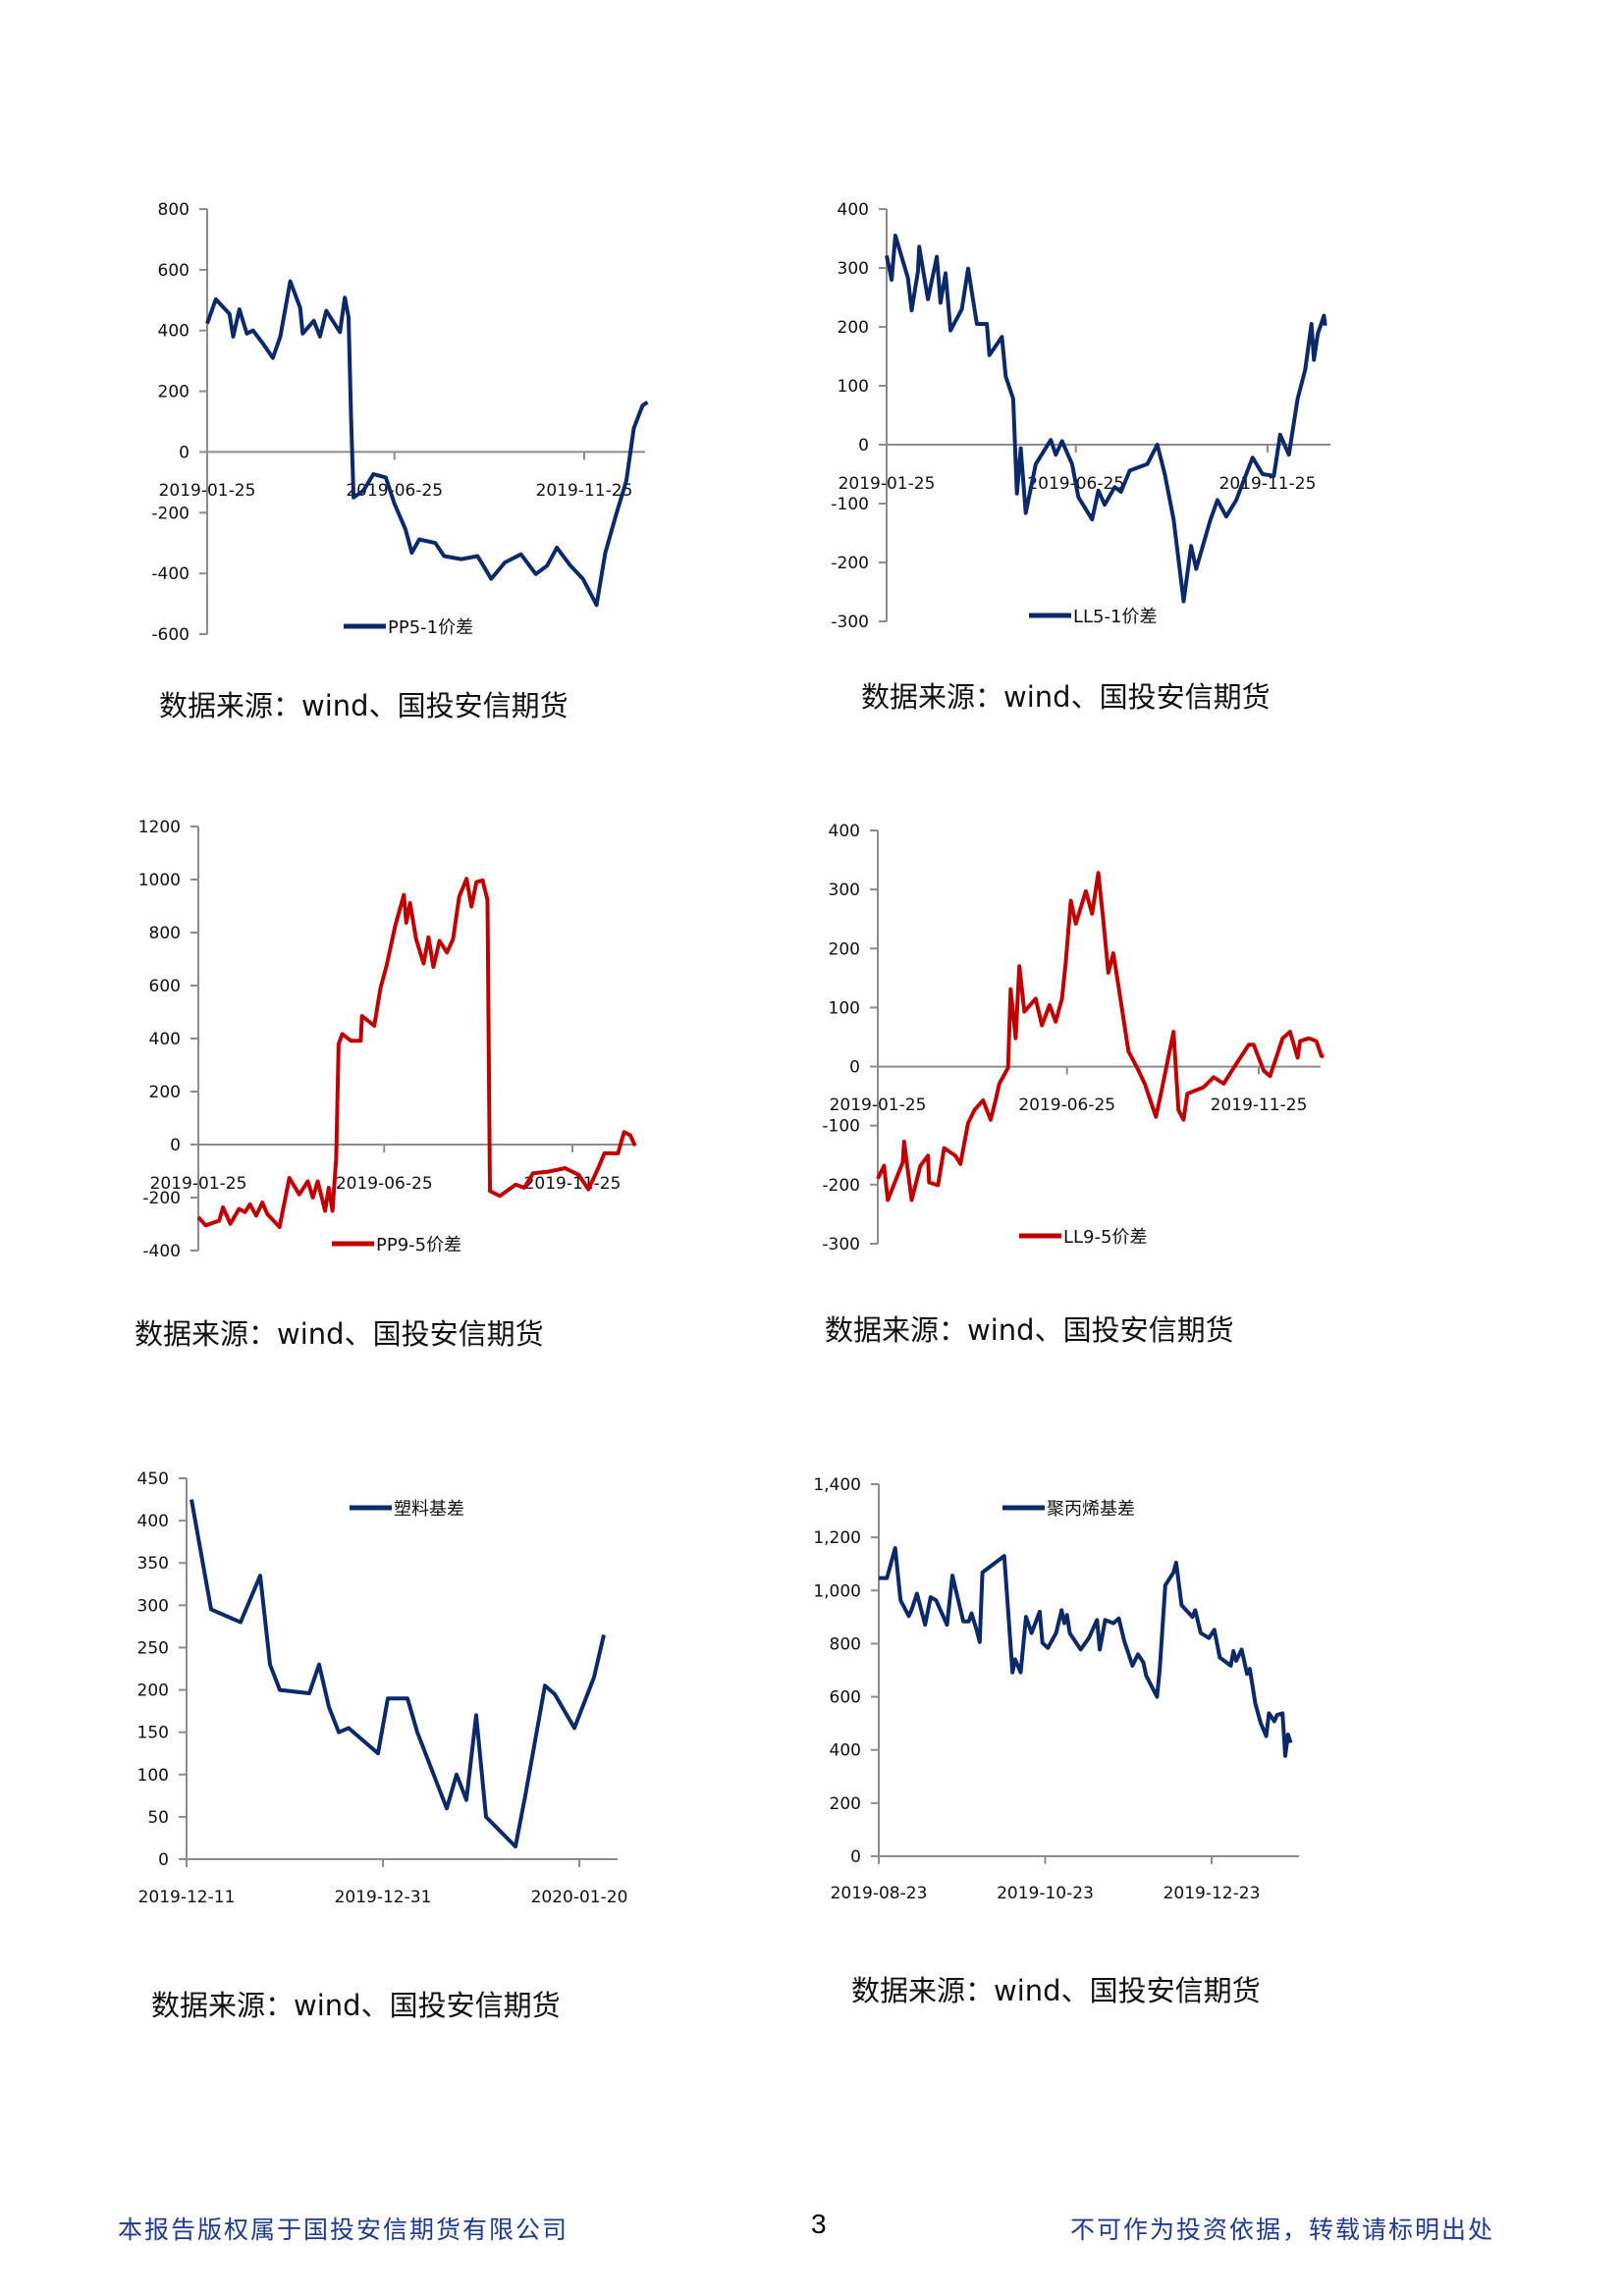 This screenshot has width=1624, height=2296. What do you see at coordinates (837, 1538) in the screenshot?
I see `y-tick-label: 1,200` at bounding box center [837, 1538].